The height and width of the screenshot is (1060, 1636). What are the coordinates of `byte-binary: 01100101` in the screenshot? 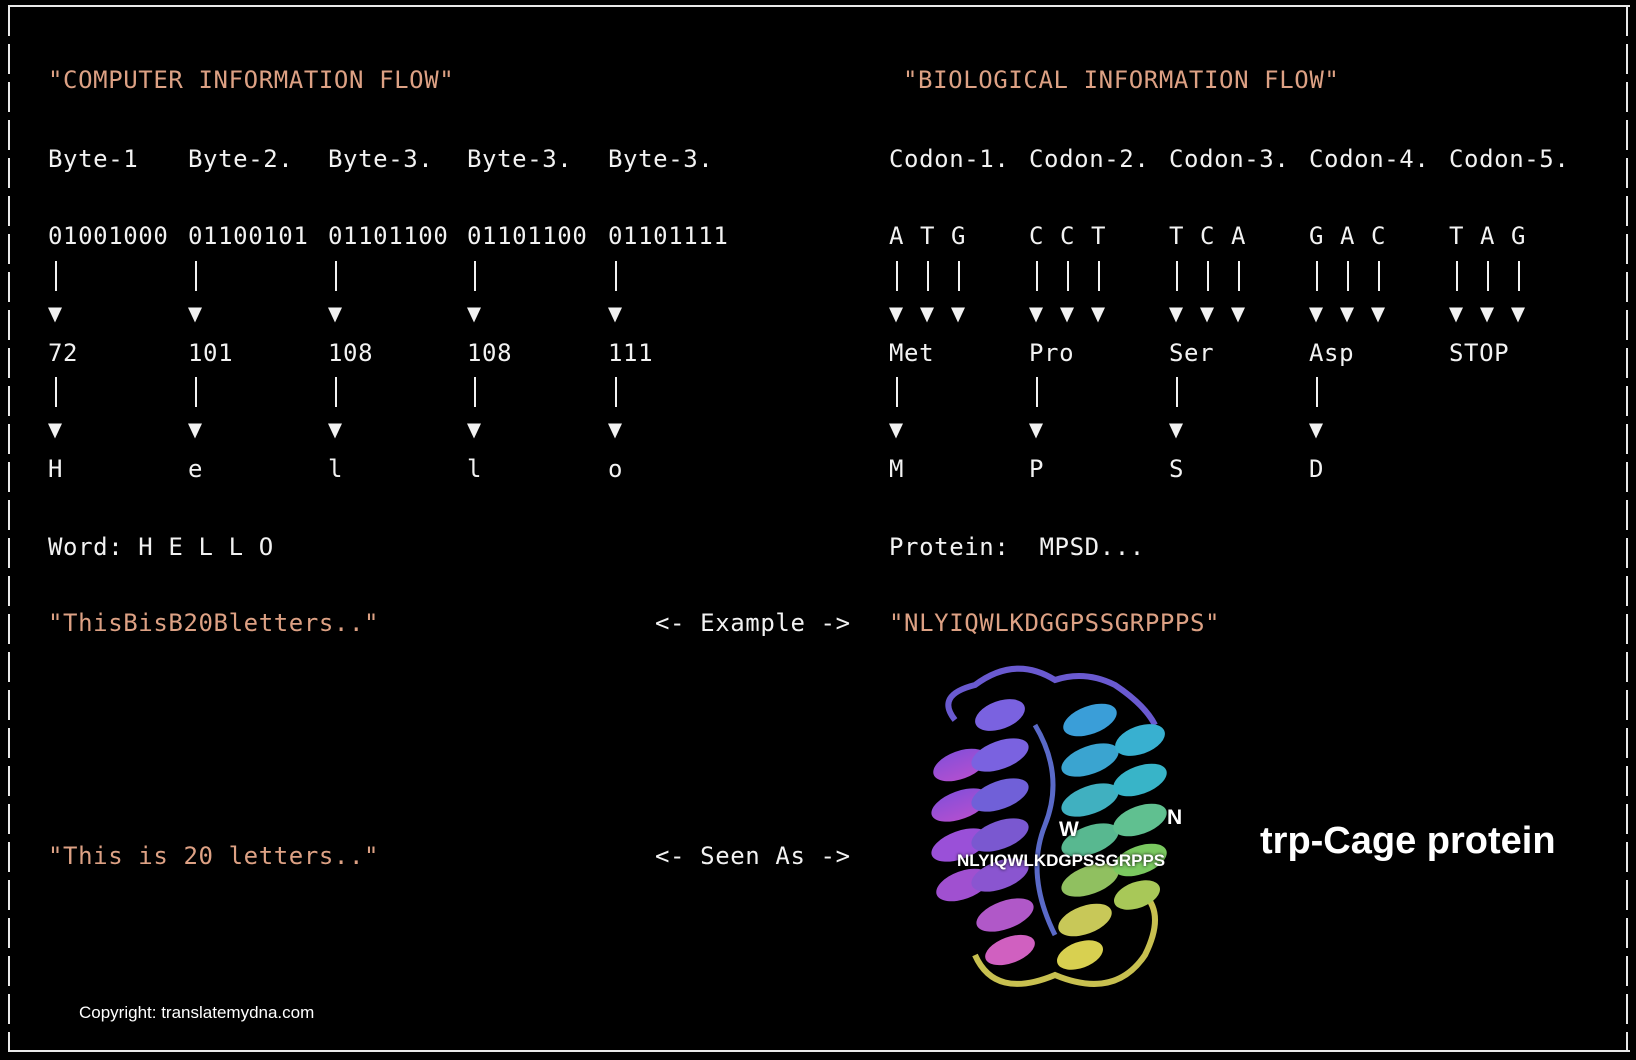 It's located at (248, 236).